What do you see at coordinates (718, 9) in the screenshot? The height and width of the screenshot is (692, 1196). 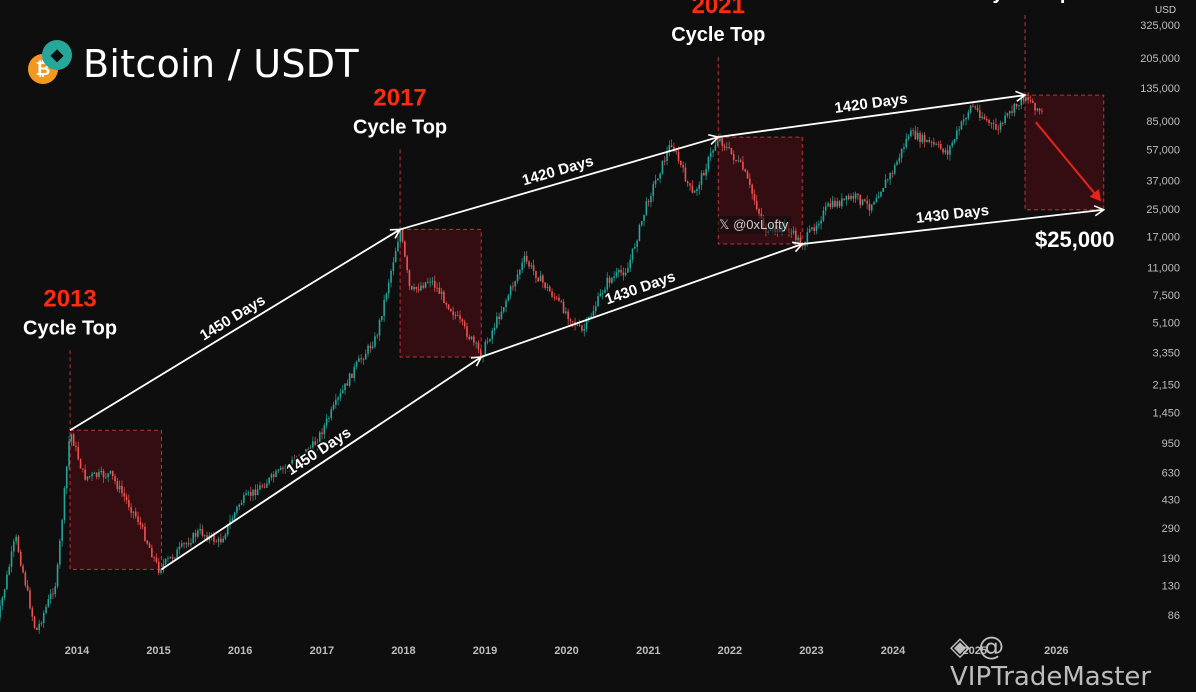 I see `cycle-top-year: 2021` at bounding box center [718, 9].